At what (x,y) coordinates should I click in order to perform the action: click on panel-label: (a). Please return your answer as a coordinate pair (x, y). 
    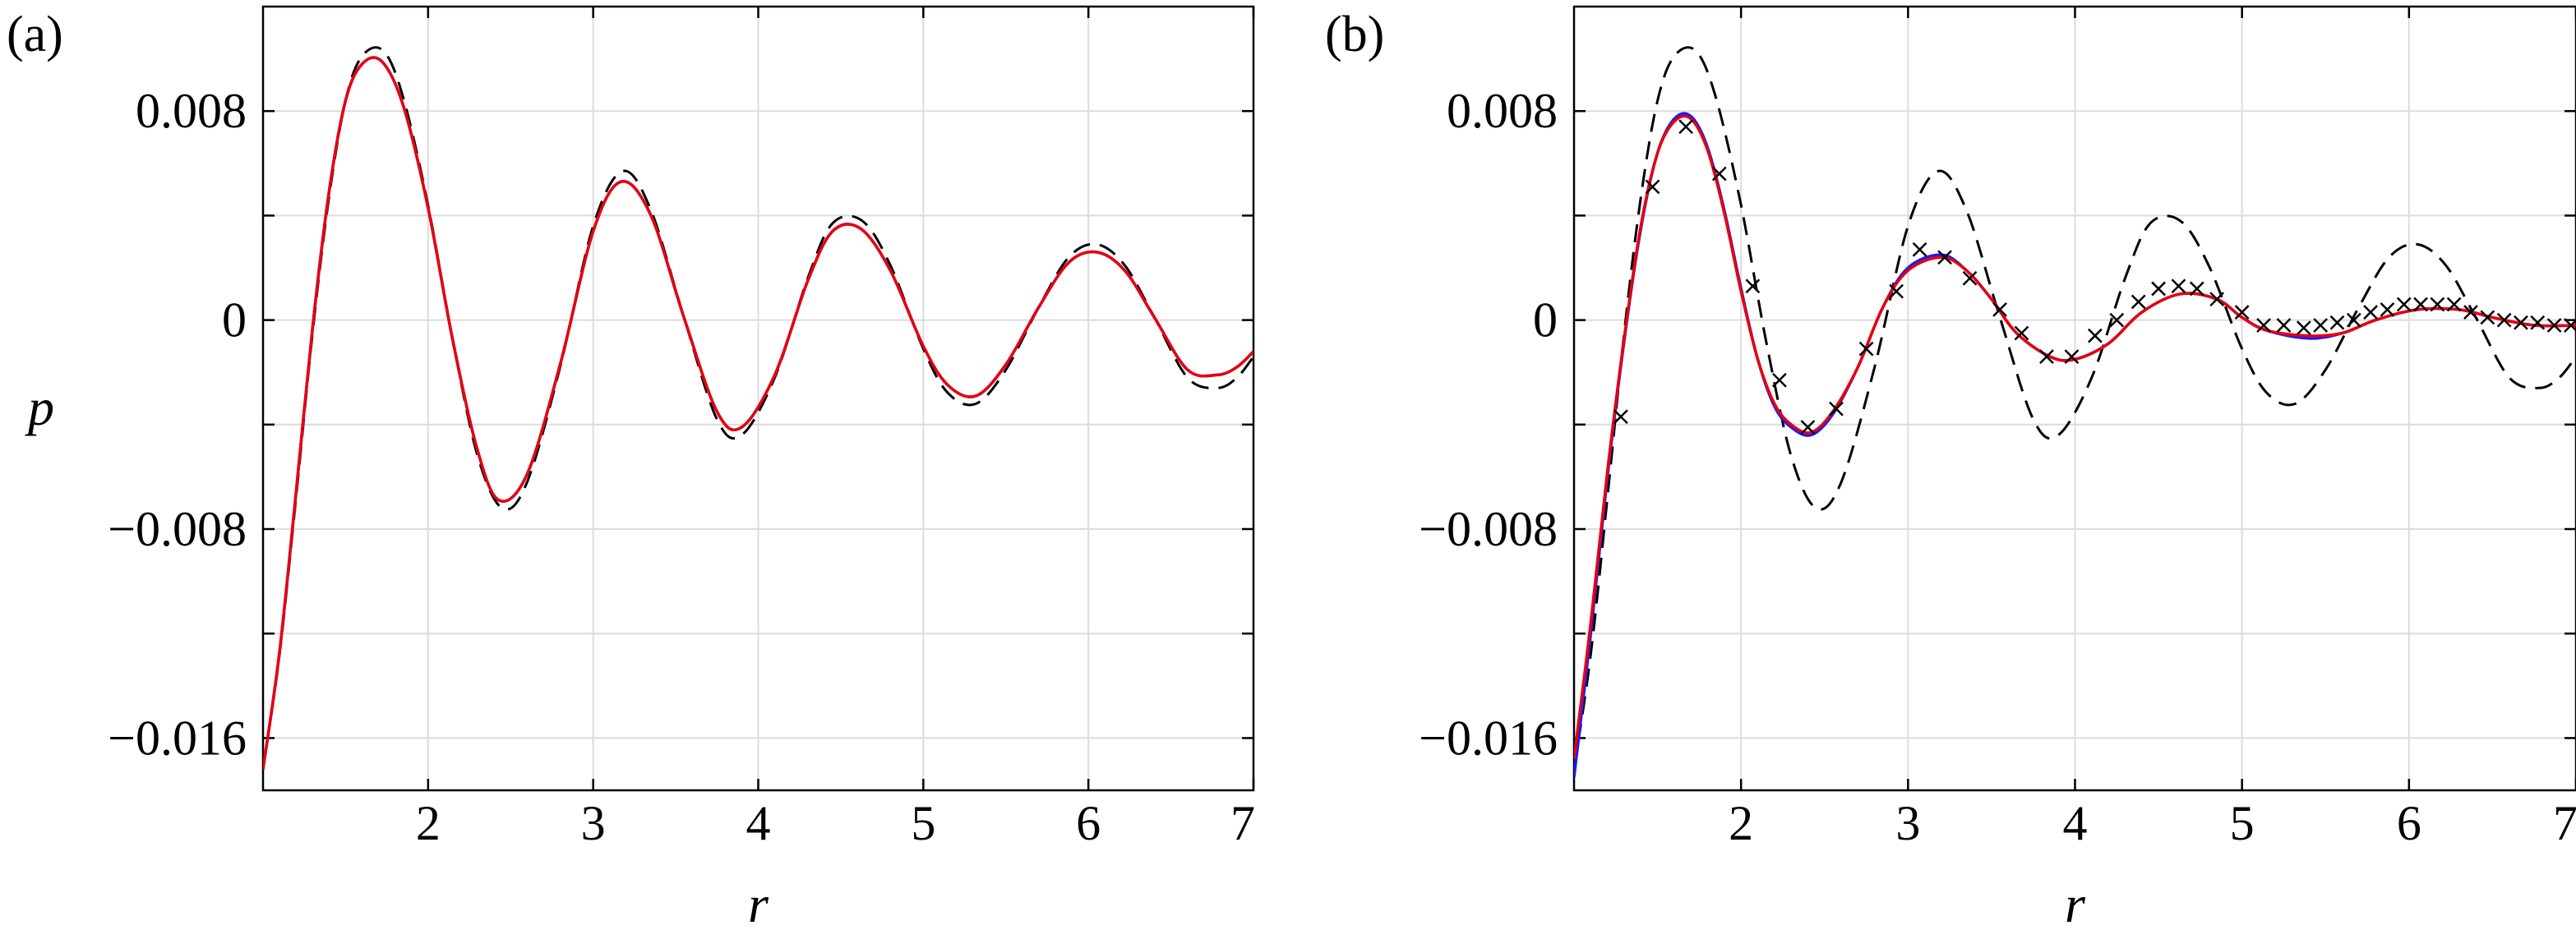
    Looking at the image, I should click on (35, 34).